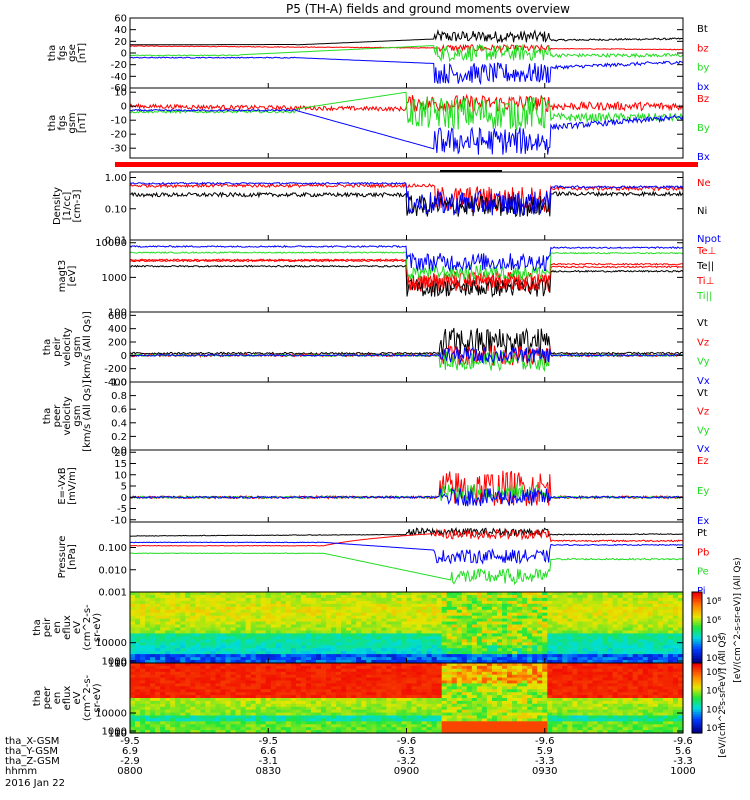 The width and height of the screenshot is (750, 800). What do you see at coordinates (112, 593) in the screenshot?
I see `ytick-label: 0.001` at bounding box center [112, 593].